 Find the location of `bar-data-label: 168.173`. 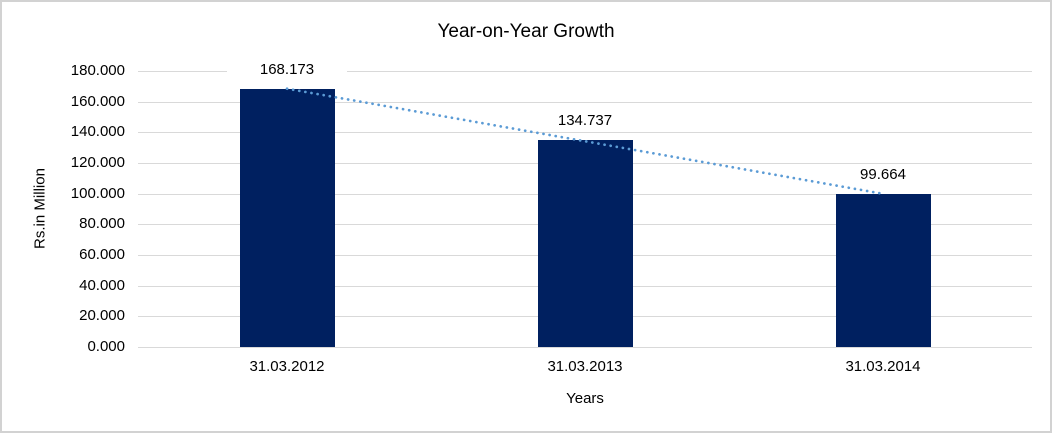

bar-data-label: 168.173 is located at coordinates (287, 70).